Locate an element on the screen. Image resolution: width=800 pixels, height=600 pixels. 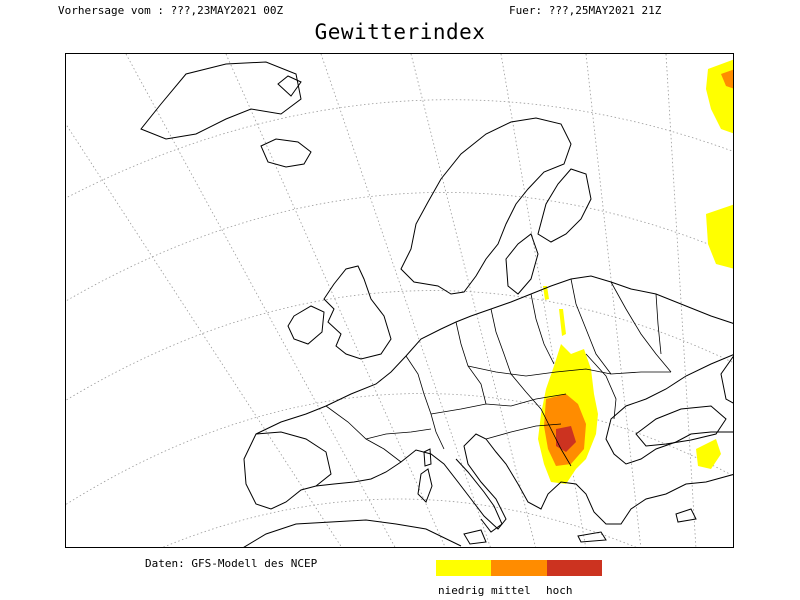
finland-outline is located at coordinates (564, 205).